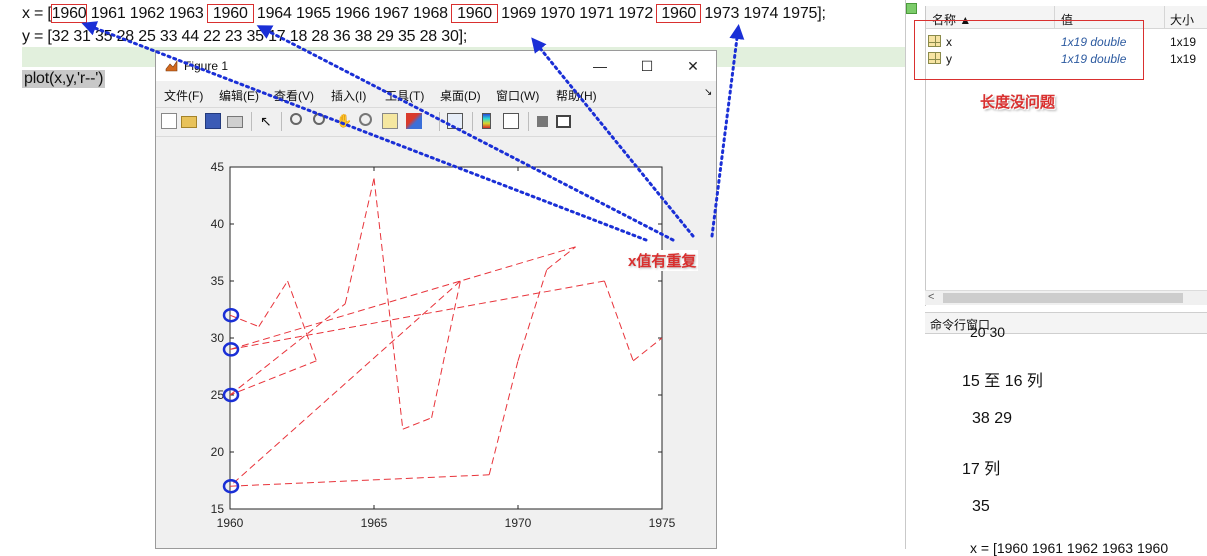 Image resolution: width=1207 pixels, height=556 pixels. What do you see at coordinates (905, 274) in the screenshot?
I see `pane-divider` at bounding box center [905, 274].